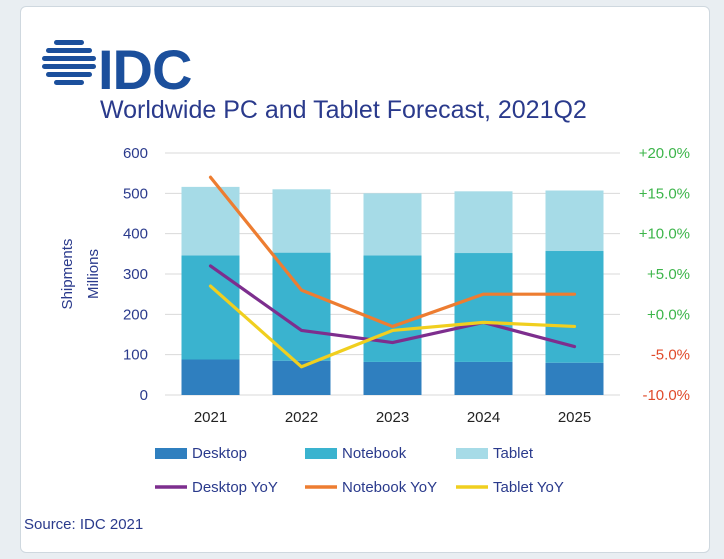  I want to click on bar-tablet-2024, so click(483, 222).